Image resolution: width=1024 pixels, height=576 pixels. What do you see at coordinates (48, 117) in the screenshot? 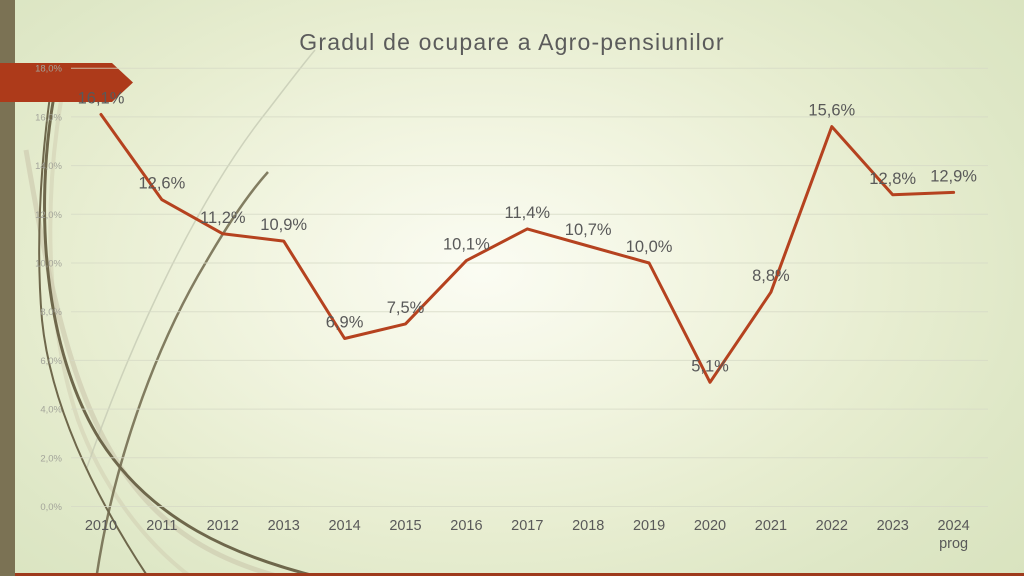
I see `y-axis-tick-label: 16,0%` at bounding box center [48, 117].